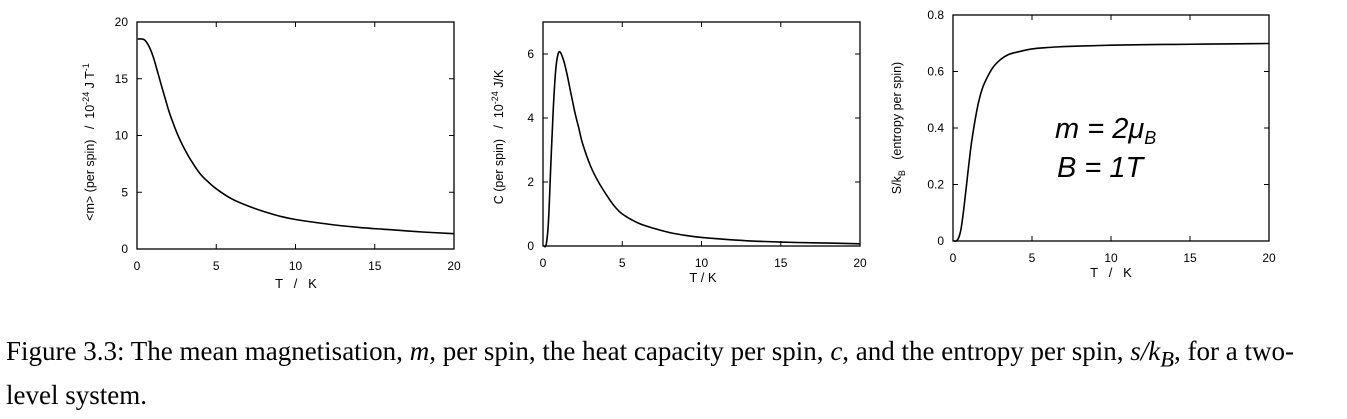  Describe the element at coordinates (935, 15) in the screenshot. I see `y-tick-label: 0.8` at that location.